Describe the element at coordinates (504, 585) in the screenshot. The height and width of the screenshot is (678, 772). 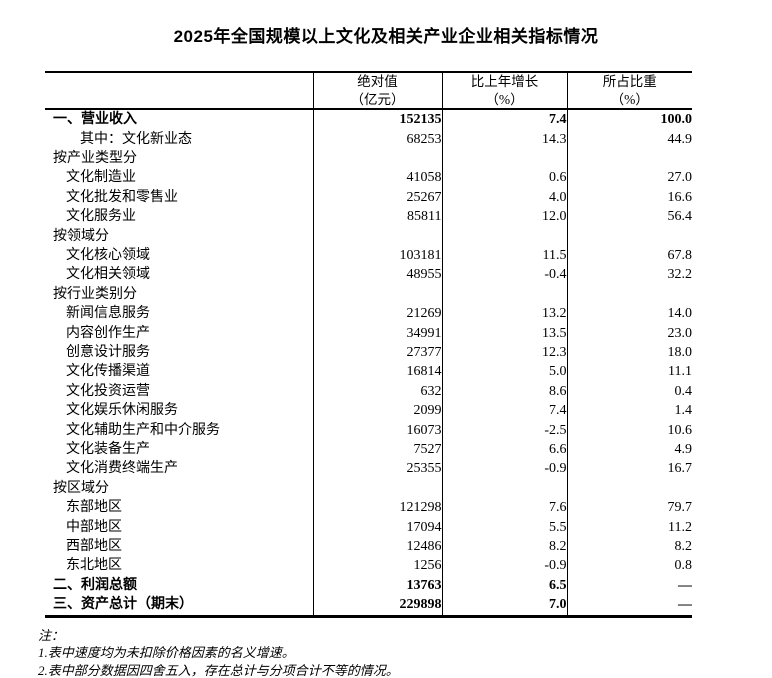
I see `cell-growth: 6.5` at that location.